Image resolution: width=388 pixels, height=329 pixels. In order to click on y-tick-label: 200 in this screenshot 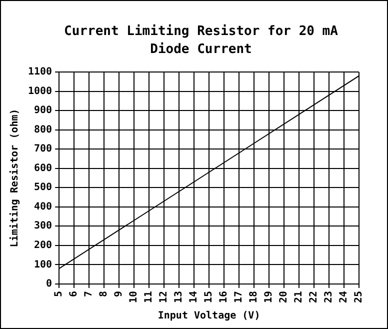, I will do `click(43, 246)`.